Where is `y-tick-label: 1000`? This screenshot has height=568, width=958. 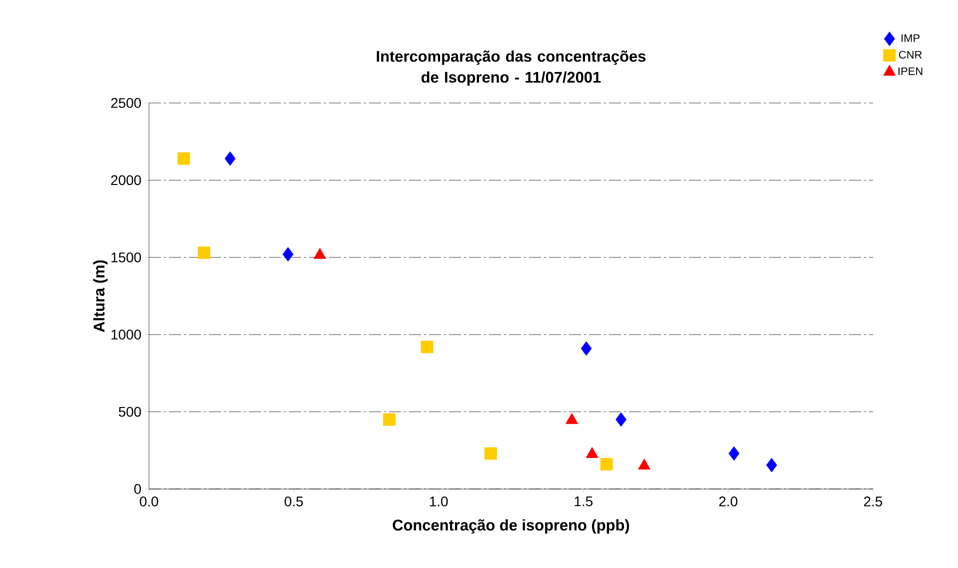
y-tick-label: 1000 is located at coordinates (126, 335).